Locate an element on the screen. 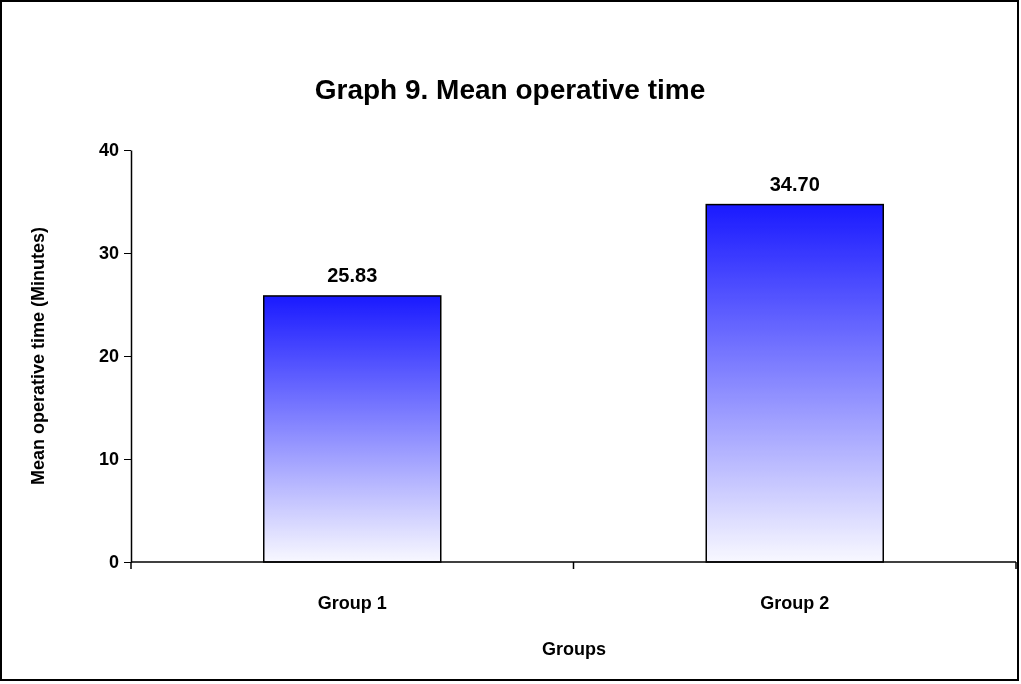  y-tick-label: 10 is located at coordinates (108, 459).